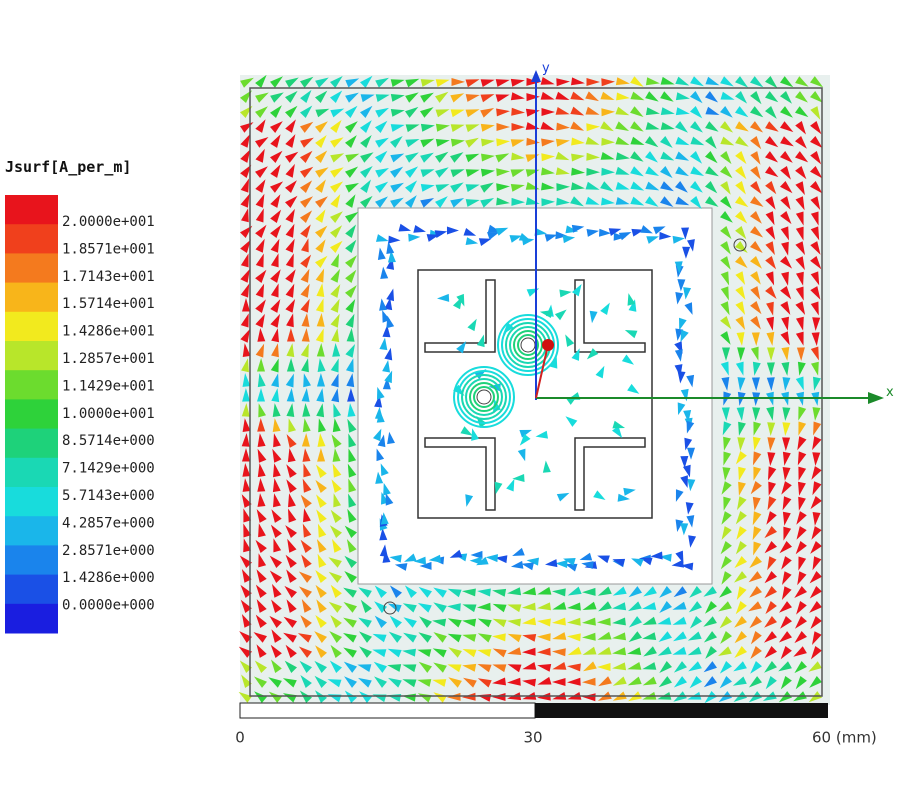 This screenshot has height=800, width=900. I want to click on scale-bar-black, so click(681, 710).